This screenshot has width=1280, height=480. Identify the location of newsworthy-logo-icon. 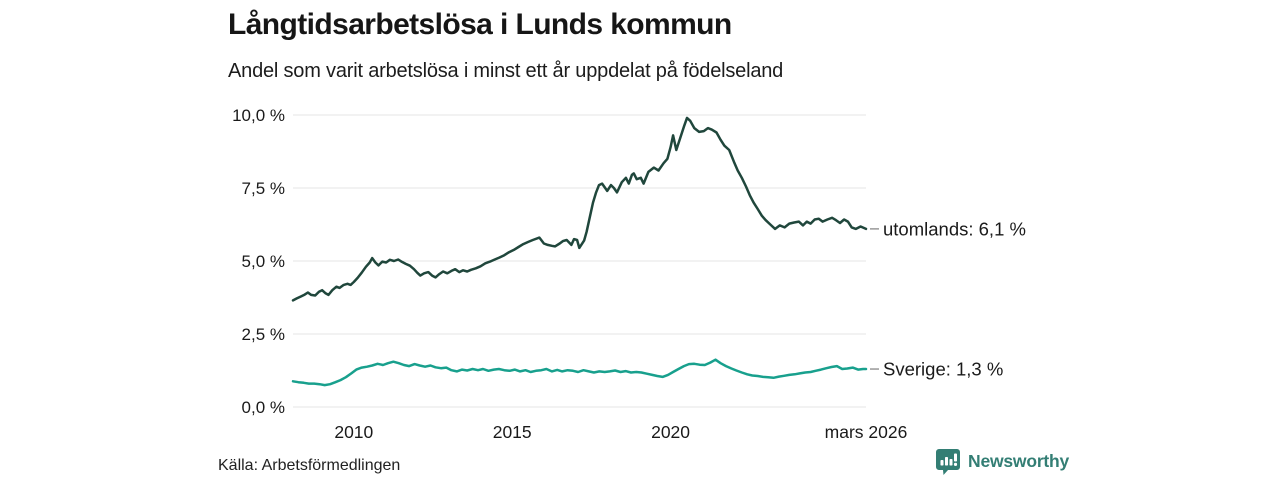
(948, 462).